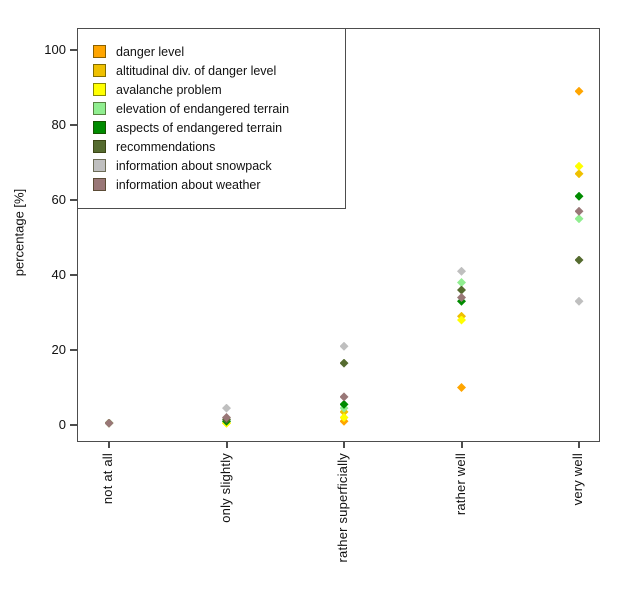 The width and height of the screenshot is (640, 599). What do you see at coordinates (55, 49) in the screenshot?
I see `y-tick-label: 100` at bounding box center [55, 49].